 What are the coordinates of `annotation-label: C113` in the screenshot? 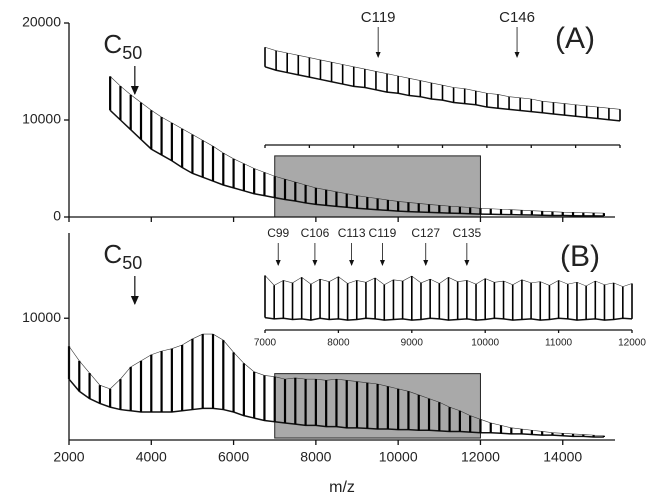 It's located at (352, 233).